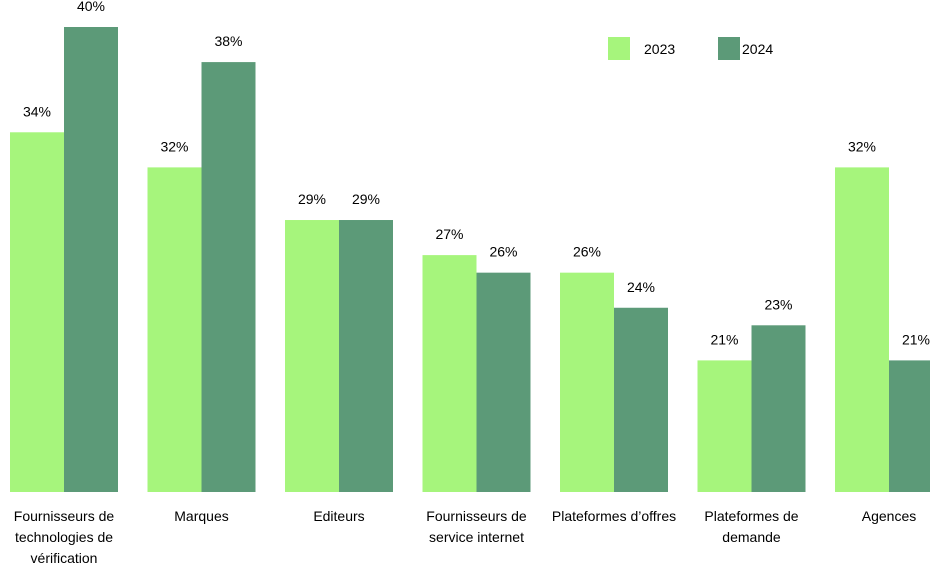 This screenshot has width=930, height=567. I want to click on data-label: 23%, so click(778, 304).